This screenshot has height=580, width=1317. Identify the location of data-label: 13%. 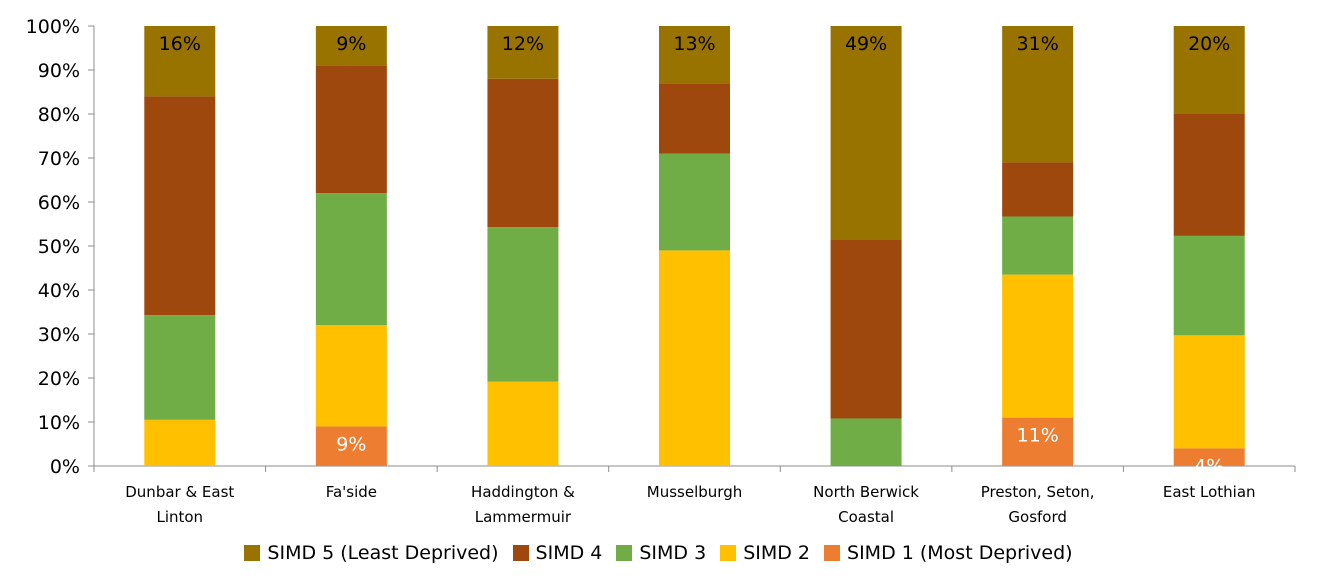
(694, 44).